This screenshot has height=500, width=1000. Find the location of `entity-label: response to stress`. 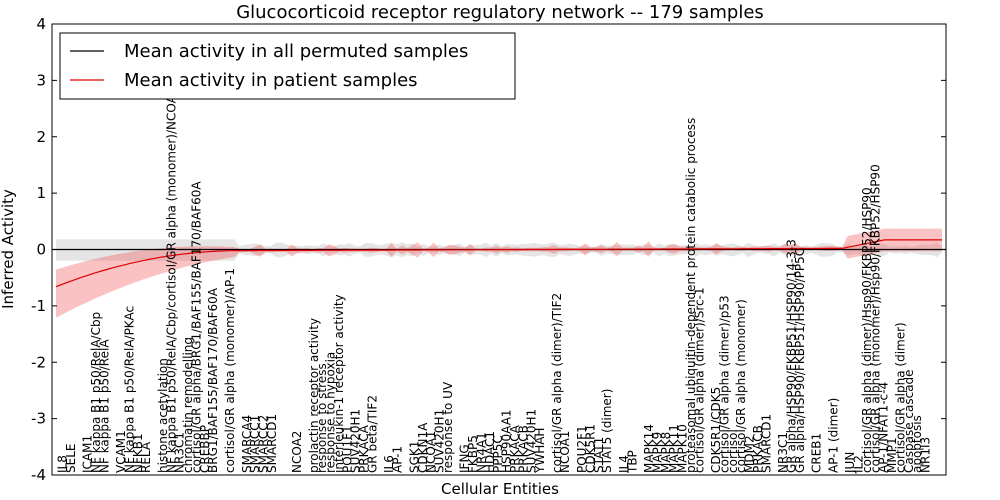

entity-label: response to stress is located at coordinates (322, 418).